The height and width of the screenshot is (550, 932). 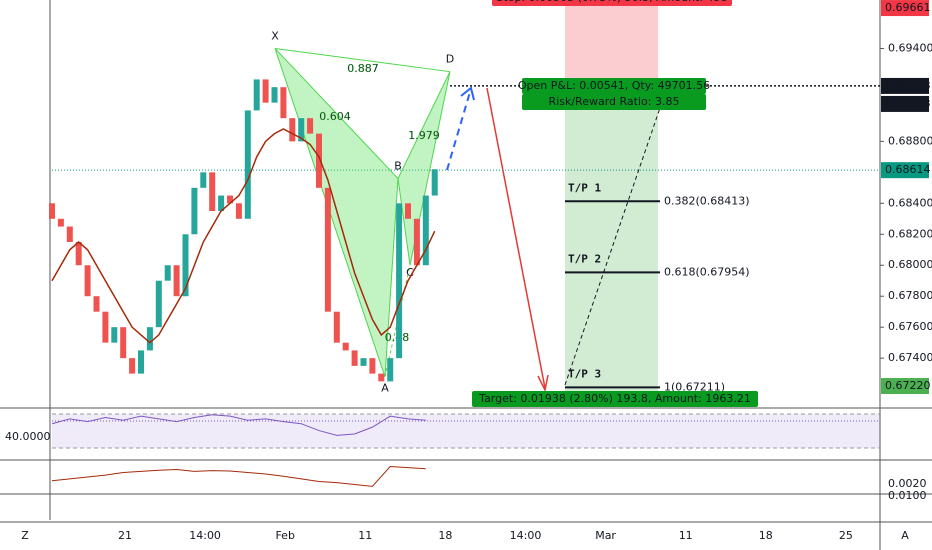 I want to click on ratio-label: 0.604, so click(x=335, y=116).